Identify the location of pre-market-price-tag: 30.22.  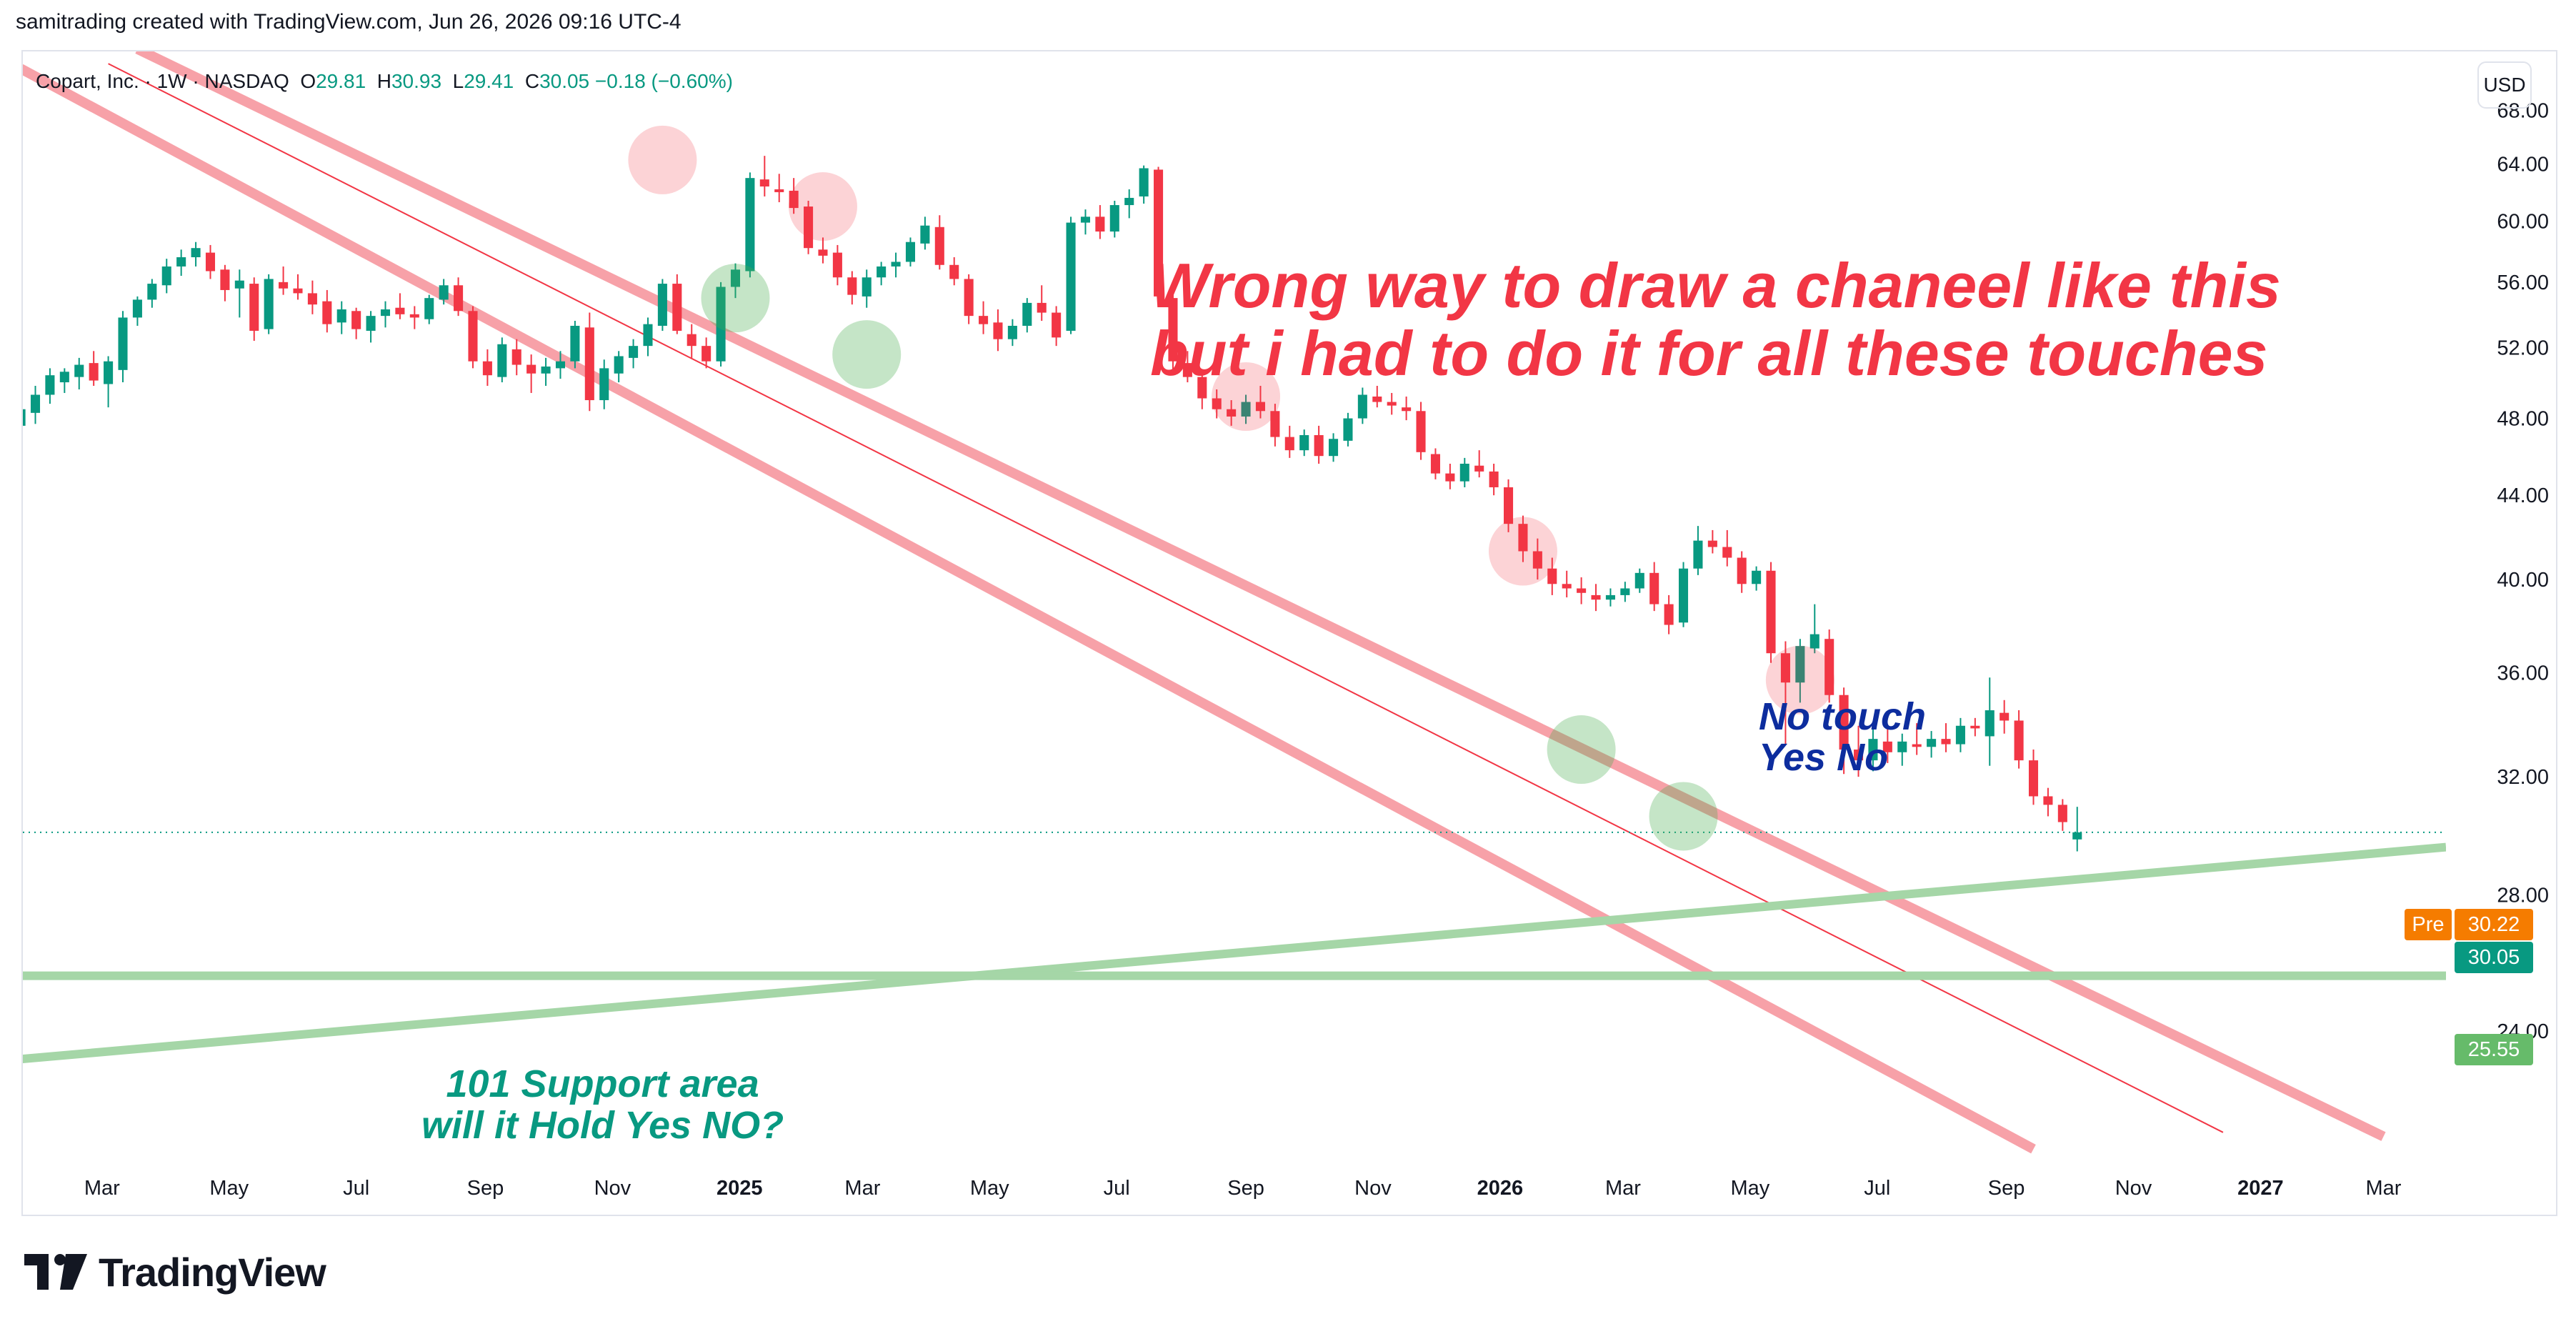
(2494, 924).